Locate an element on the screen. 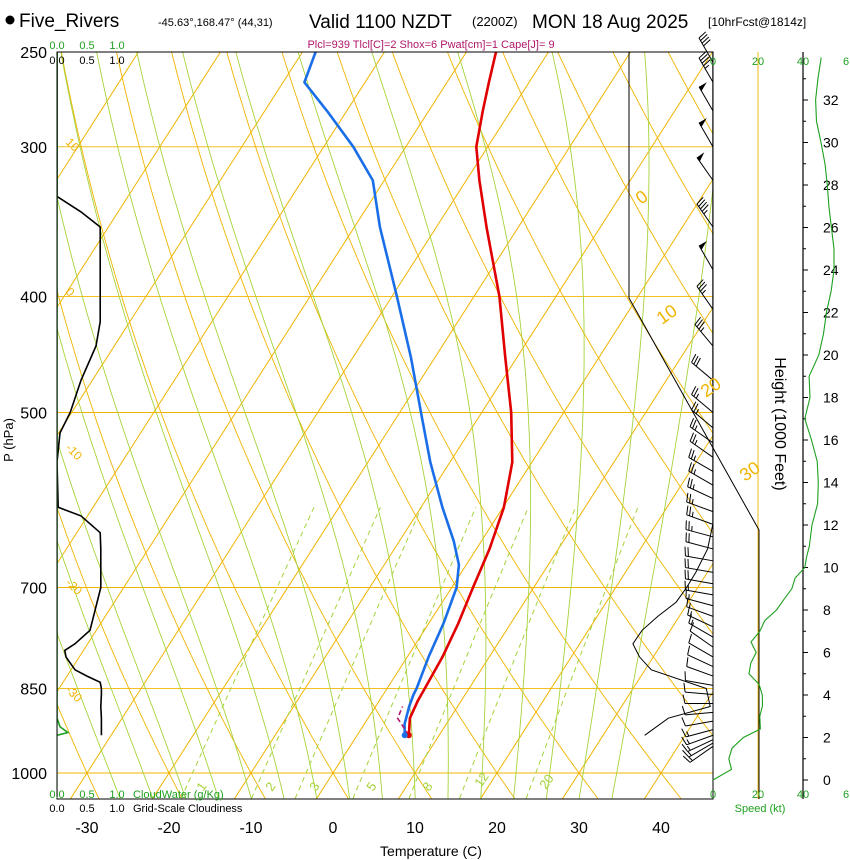  wind-speed-curve is located at coordinates (773, 419).